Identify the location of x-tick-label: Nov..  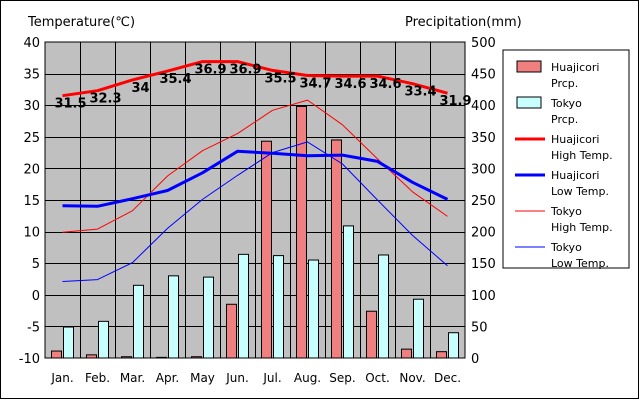
(412, 378).